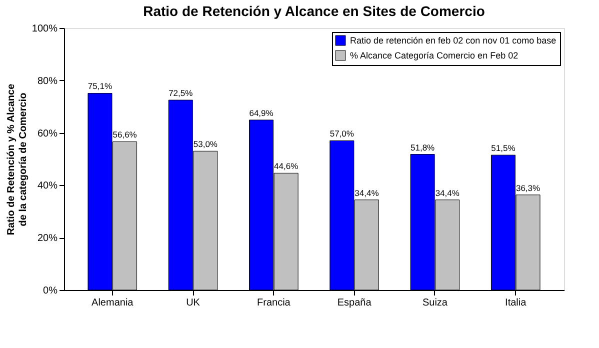  Describe the element at coordinates (50, 291) in the screenshot. I see `y-tick-label: 0%` at that location.